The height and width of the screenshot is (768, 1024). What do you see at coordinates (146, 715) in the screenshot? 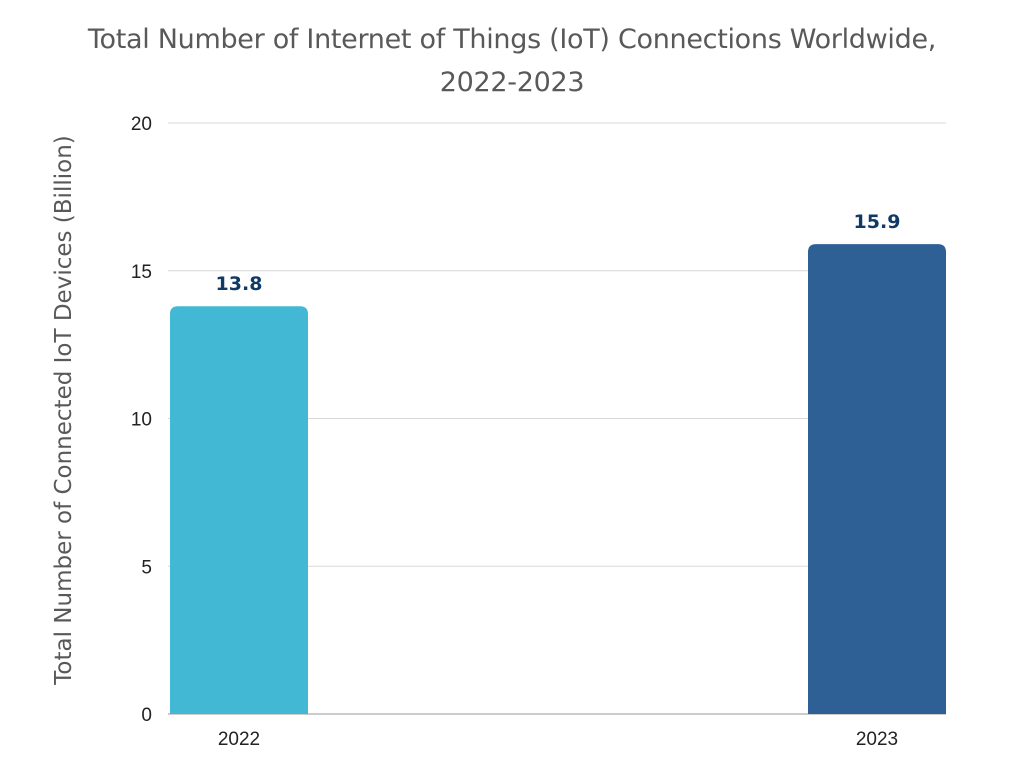
I see `y-tick-label: 0` at bounding box center [146, 715].